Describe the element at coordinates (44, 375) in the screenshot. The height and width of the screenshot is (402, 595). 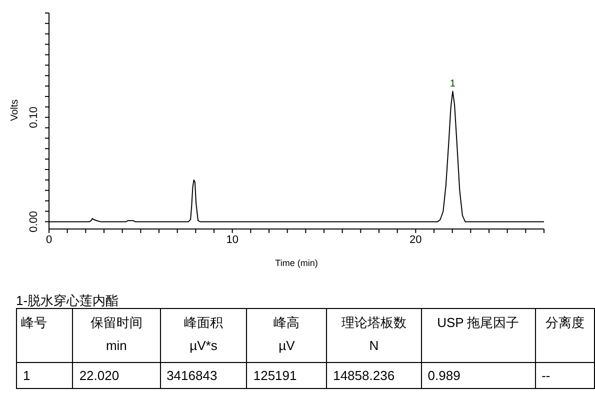
I see `text: 1` at that location.